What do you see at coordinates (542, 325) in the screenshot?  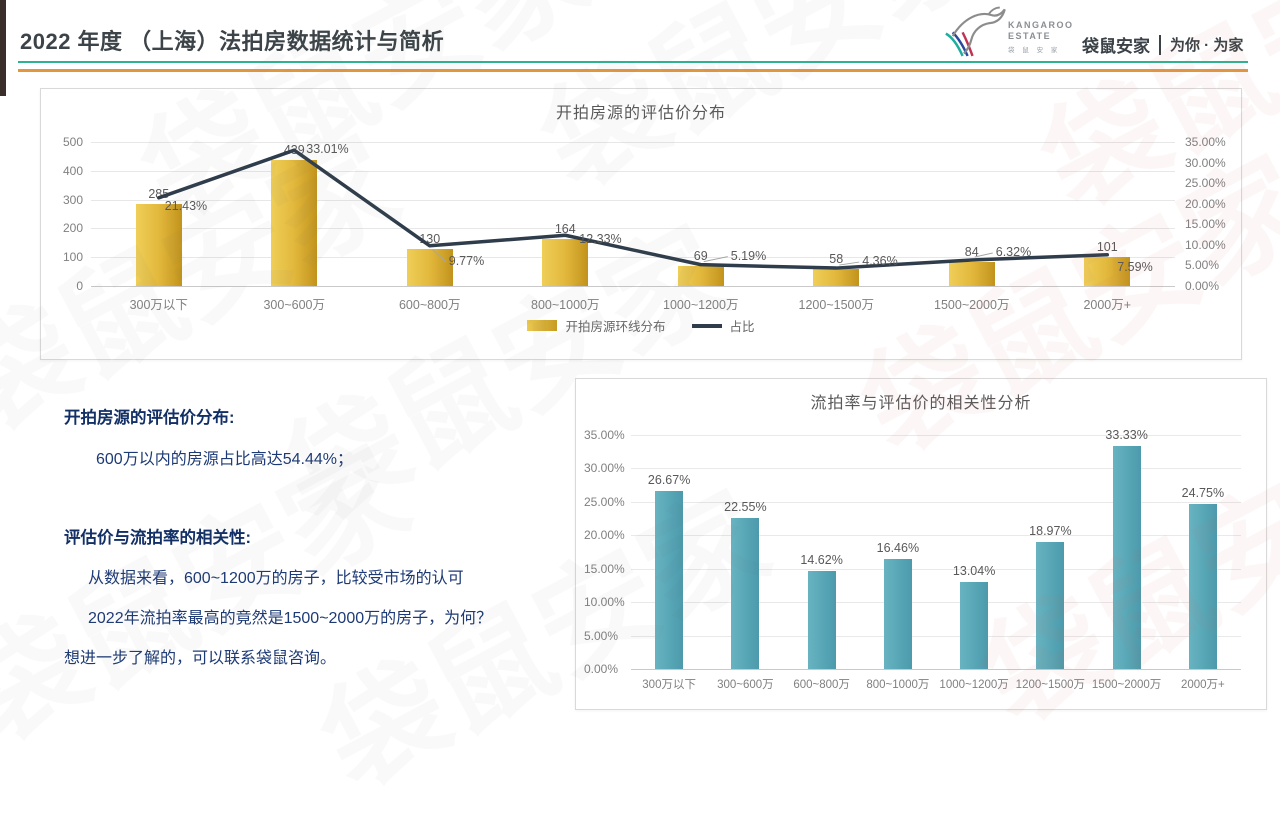 I see `legend-bar-swatch` at bounding box center [542, 325].